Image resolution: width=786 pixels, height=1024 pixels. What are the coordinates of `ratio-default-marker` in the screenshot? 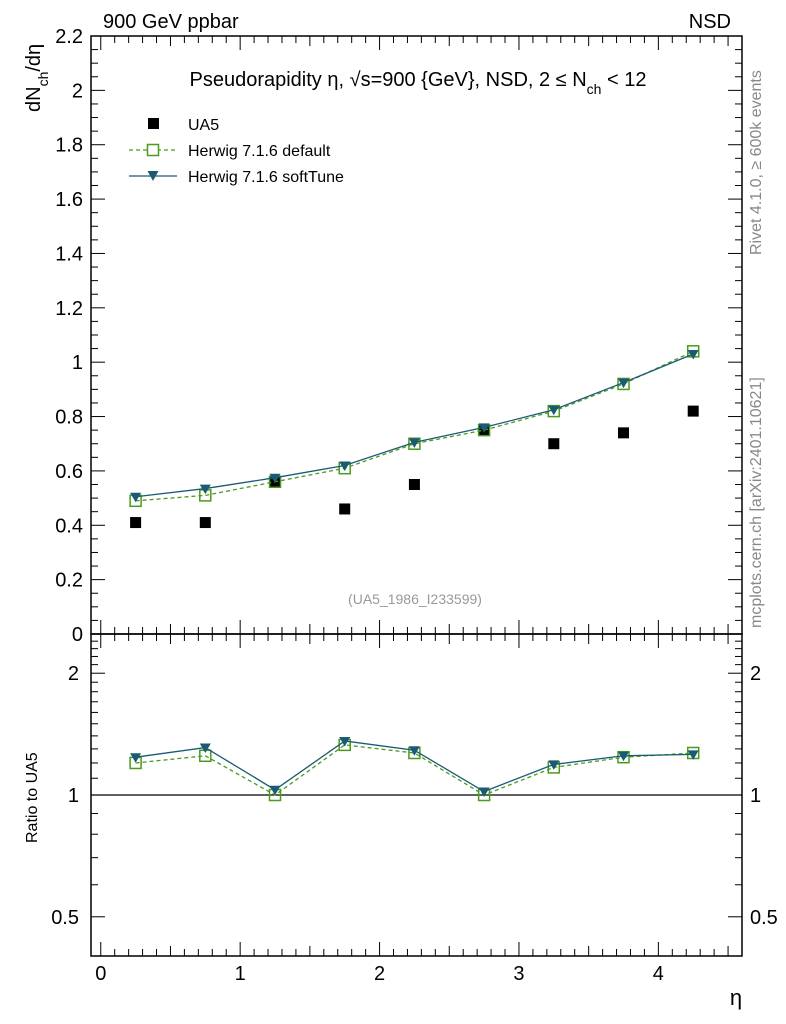 It's located at (623, 757).